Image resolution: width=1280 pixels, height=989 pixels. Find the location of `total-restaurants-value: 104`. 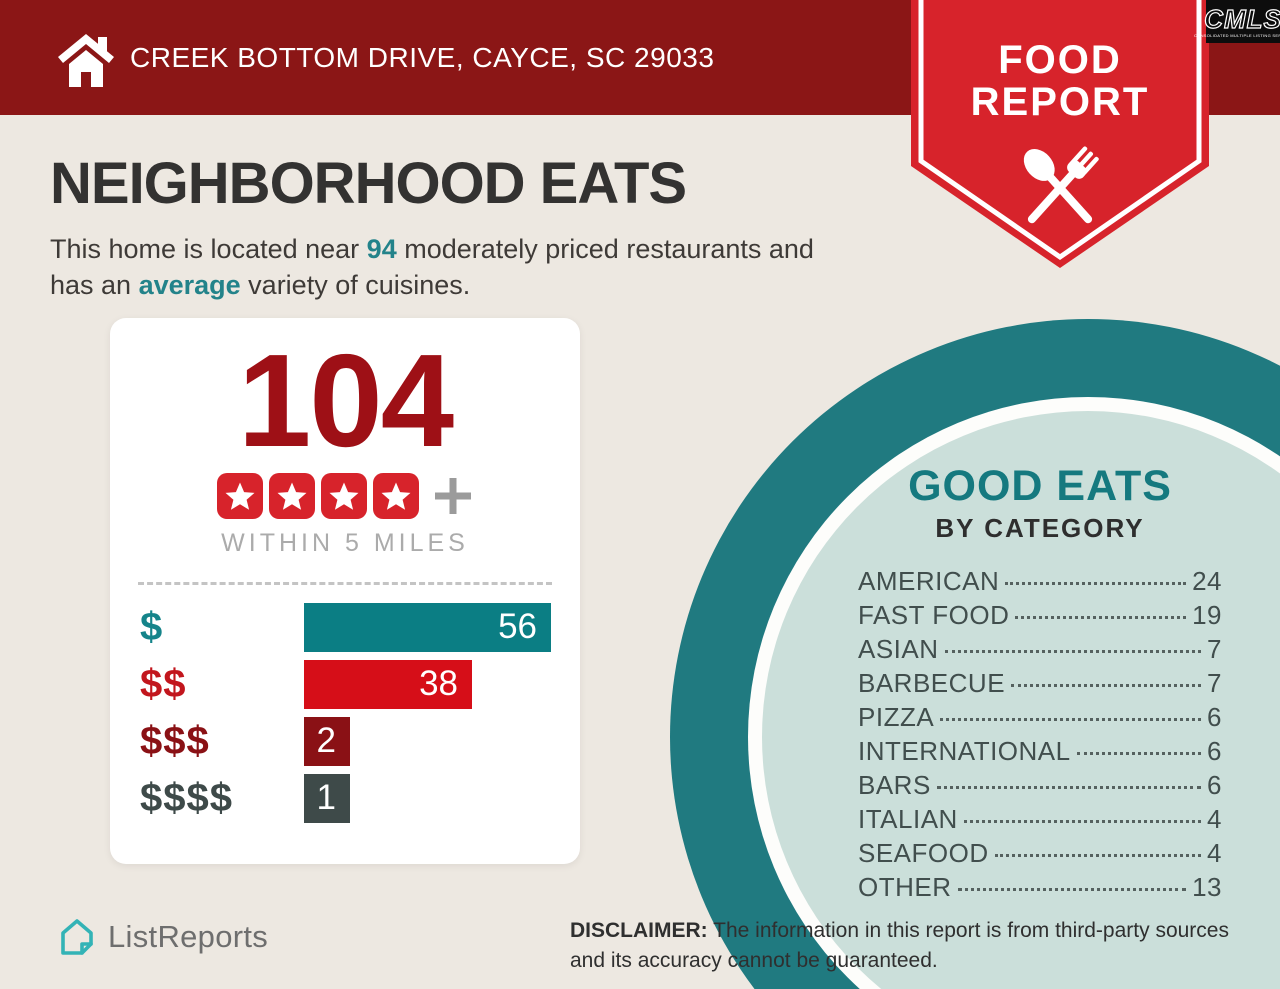

total-restaurants-value: 104 is located at coordinates (345, 400).